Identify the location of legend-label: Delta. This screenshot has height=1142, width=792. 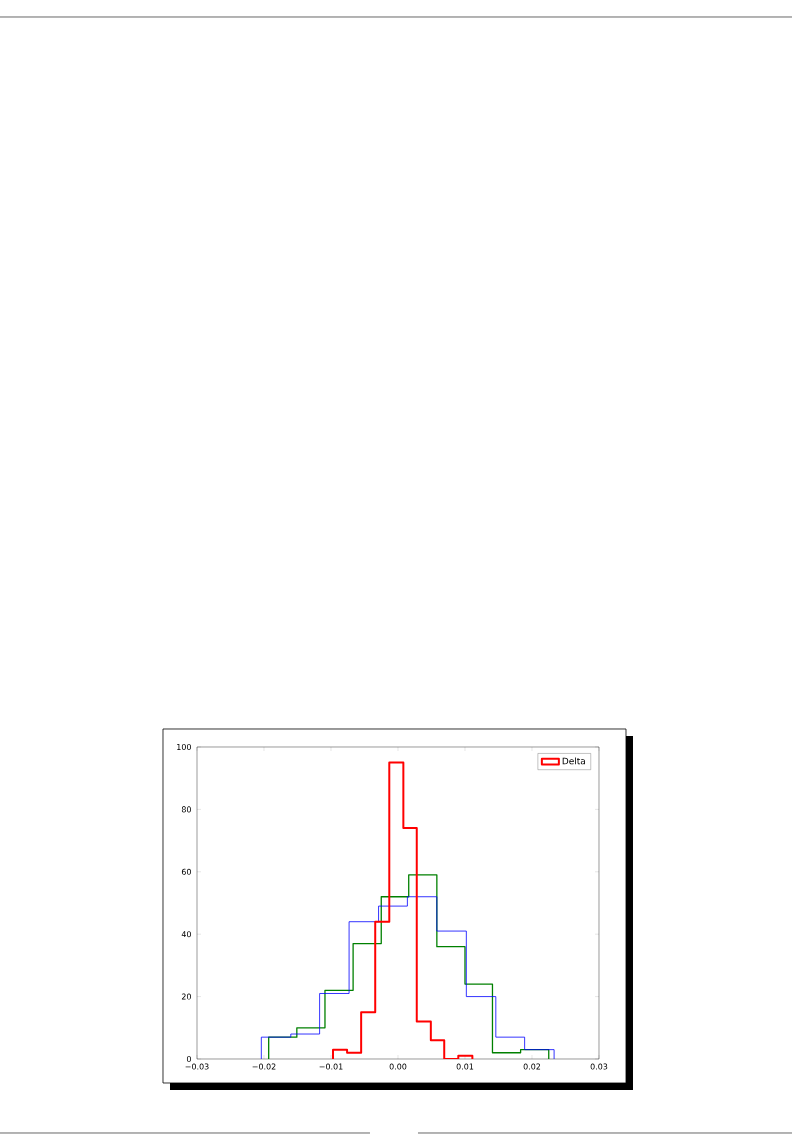
(573, 761).